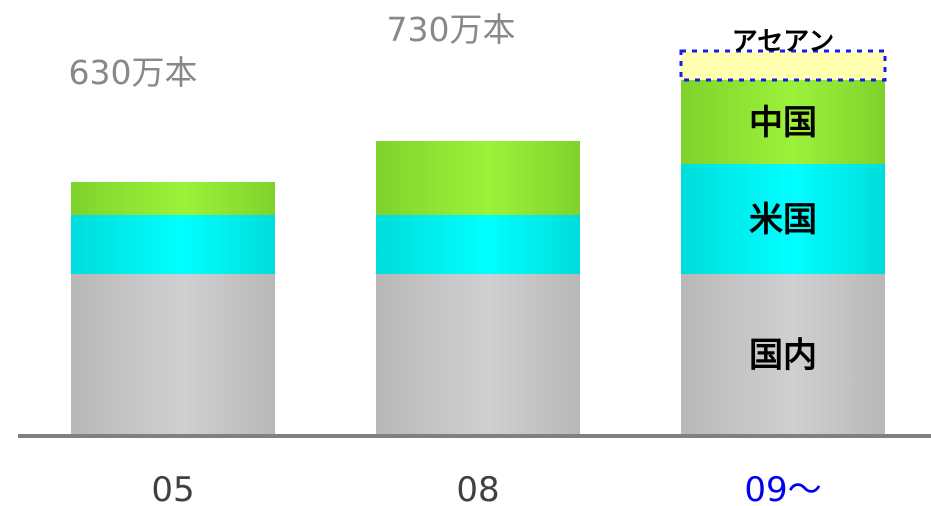  Describe the element at coordinates (173, 244) in the screenshot. I see `bar-segment-05-s1` at that location.